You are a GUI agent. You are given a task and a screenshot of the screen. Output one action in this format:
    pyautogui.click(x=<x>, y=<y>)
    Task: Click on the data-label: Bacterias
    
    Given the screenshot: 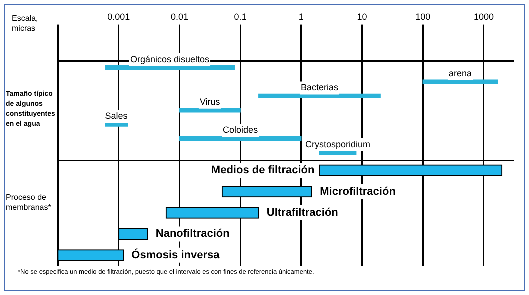 What is the action you would take?
    pyautogui.click(x=319, y=87)
    